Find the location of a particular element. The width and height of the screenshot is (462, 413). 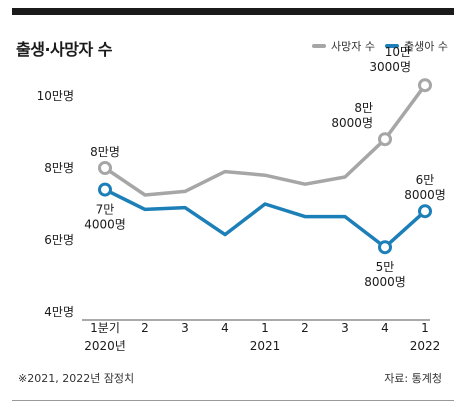

data-label-deaths: 8만명 is located at coordinates (105, 152).